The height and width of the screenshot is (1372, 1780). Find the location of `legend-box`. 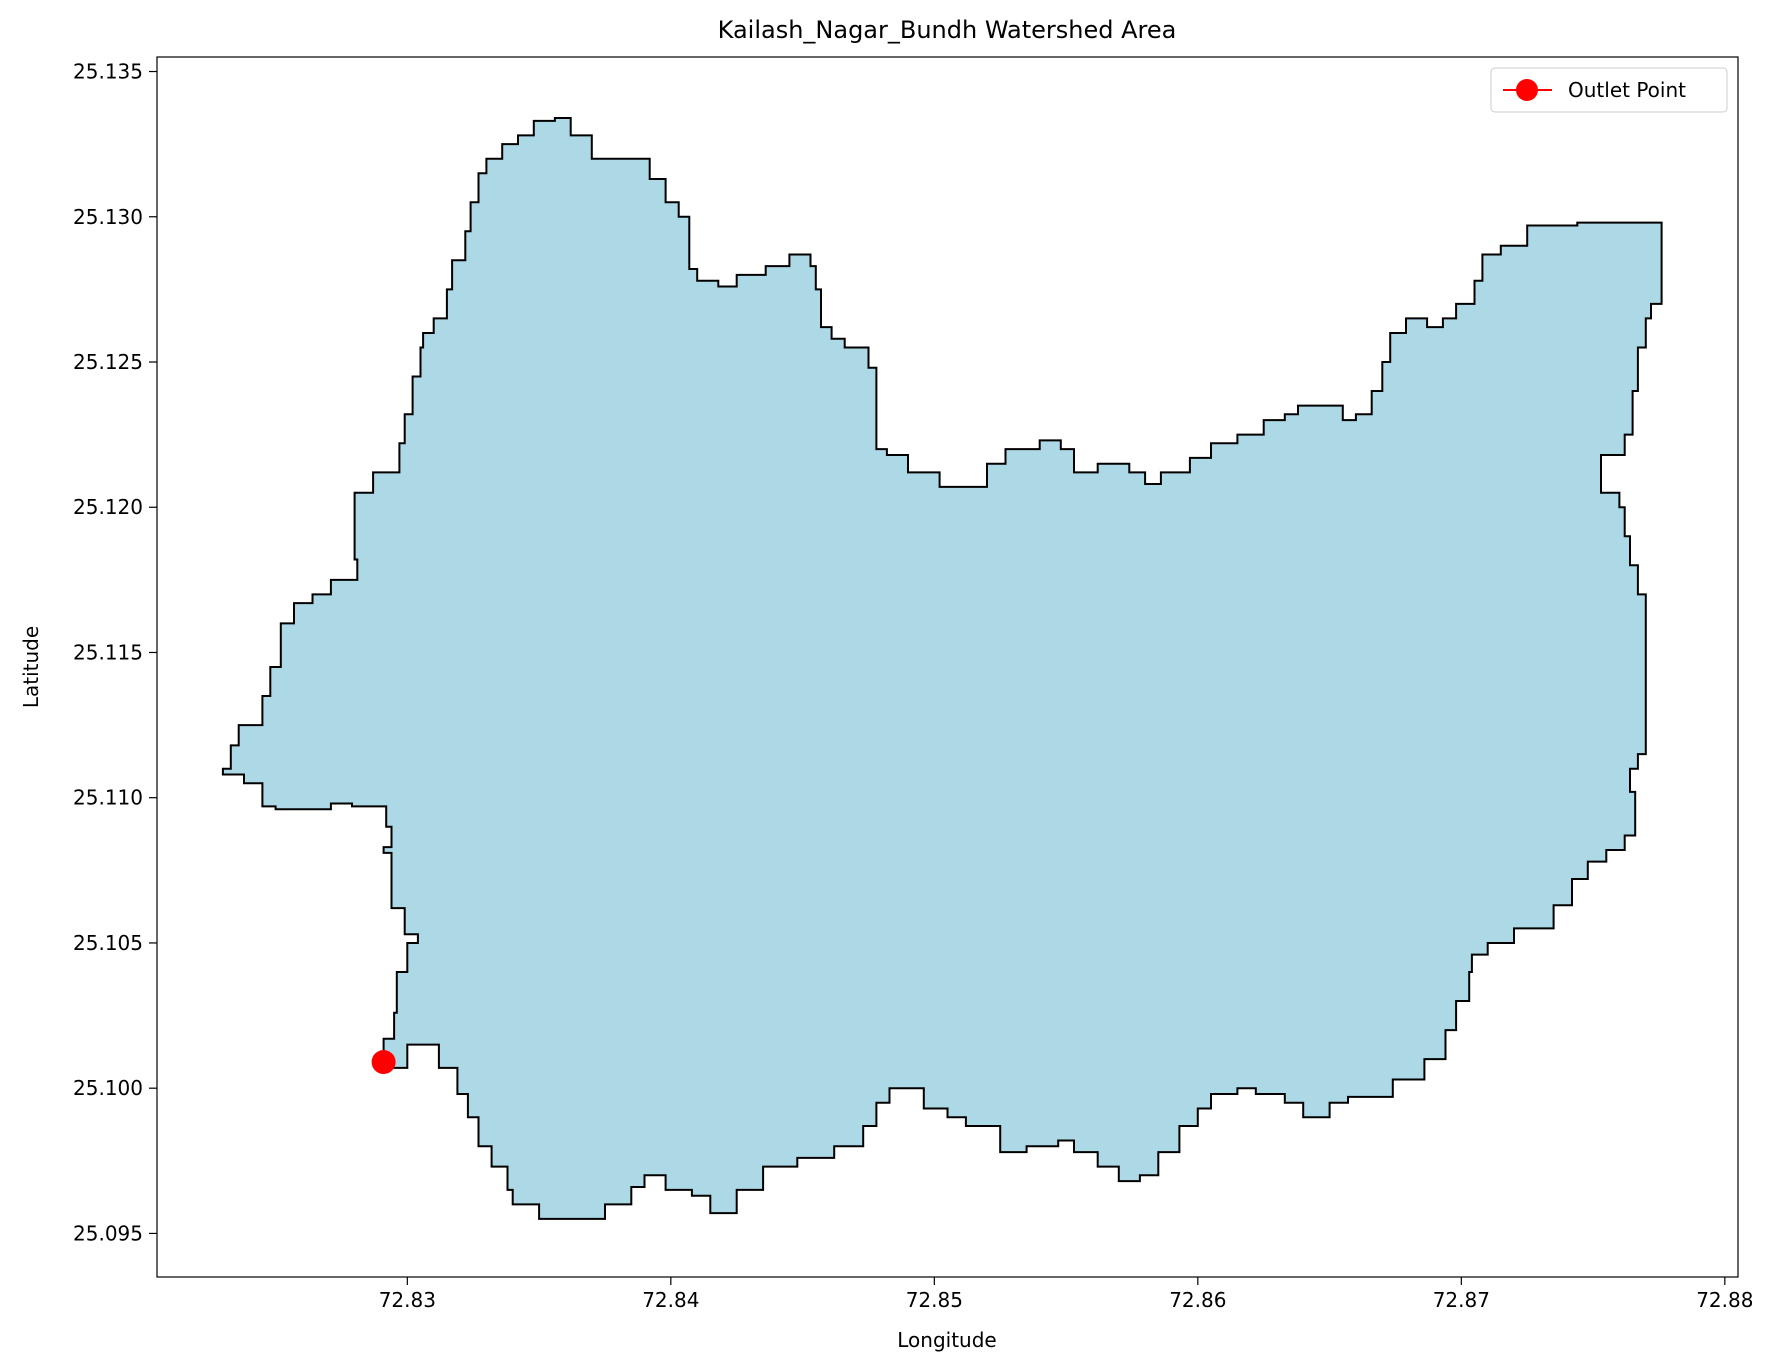

legend-box is located at coordinates (1609, 90).